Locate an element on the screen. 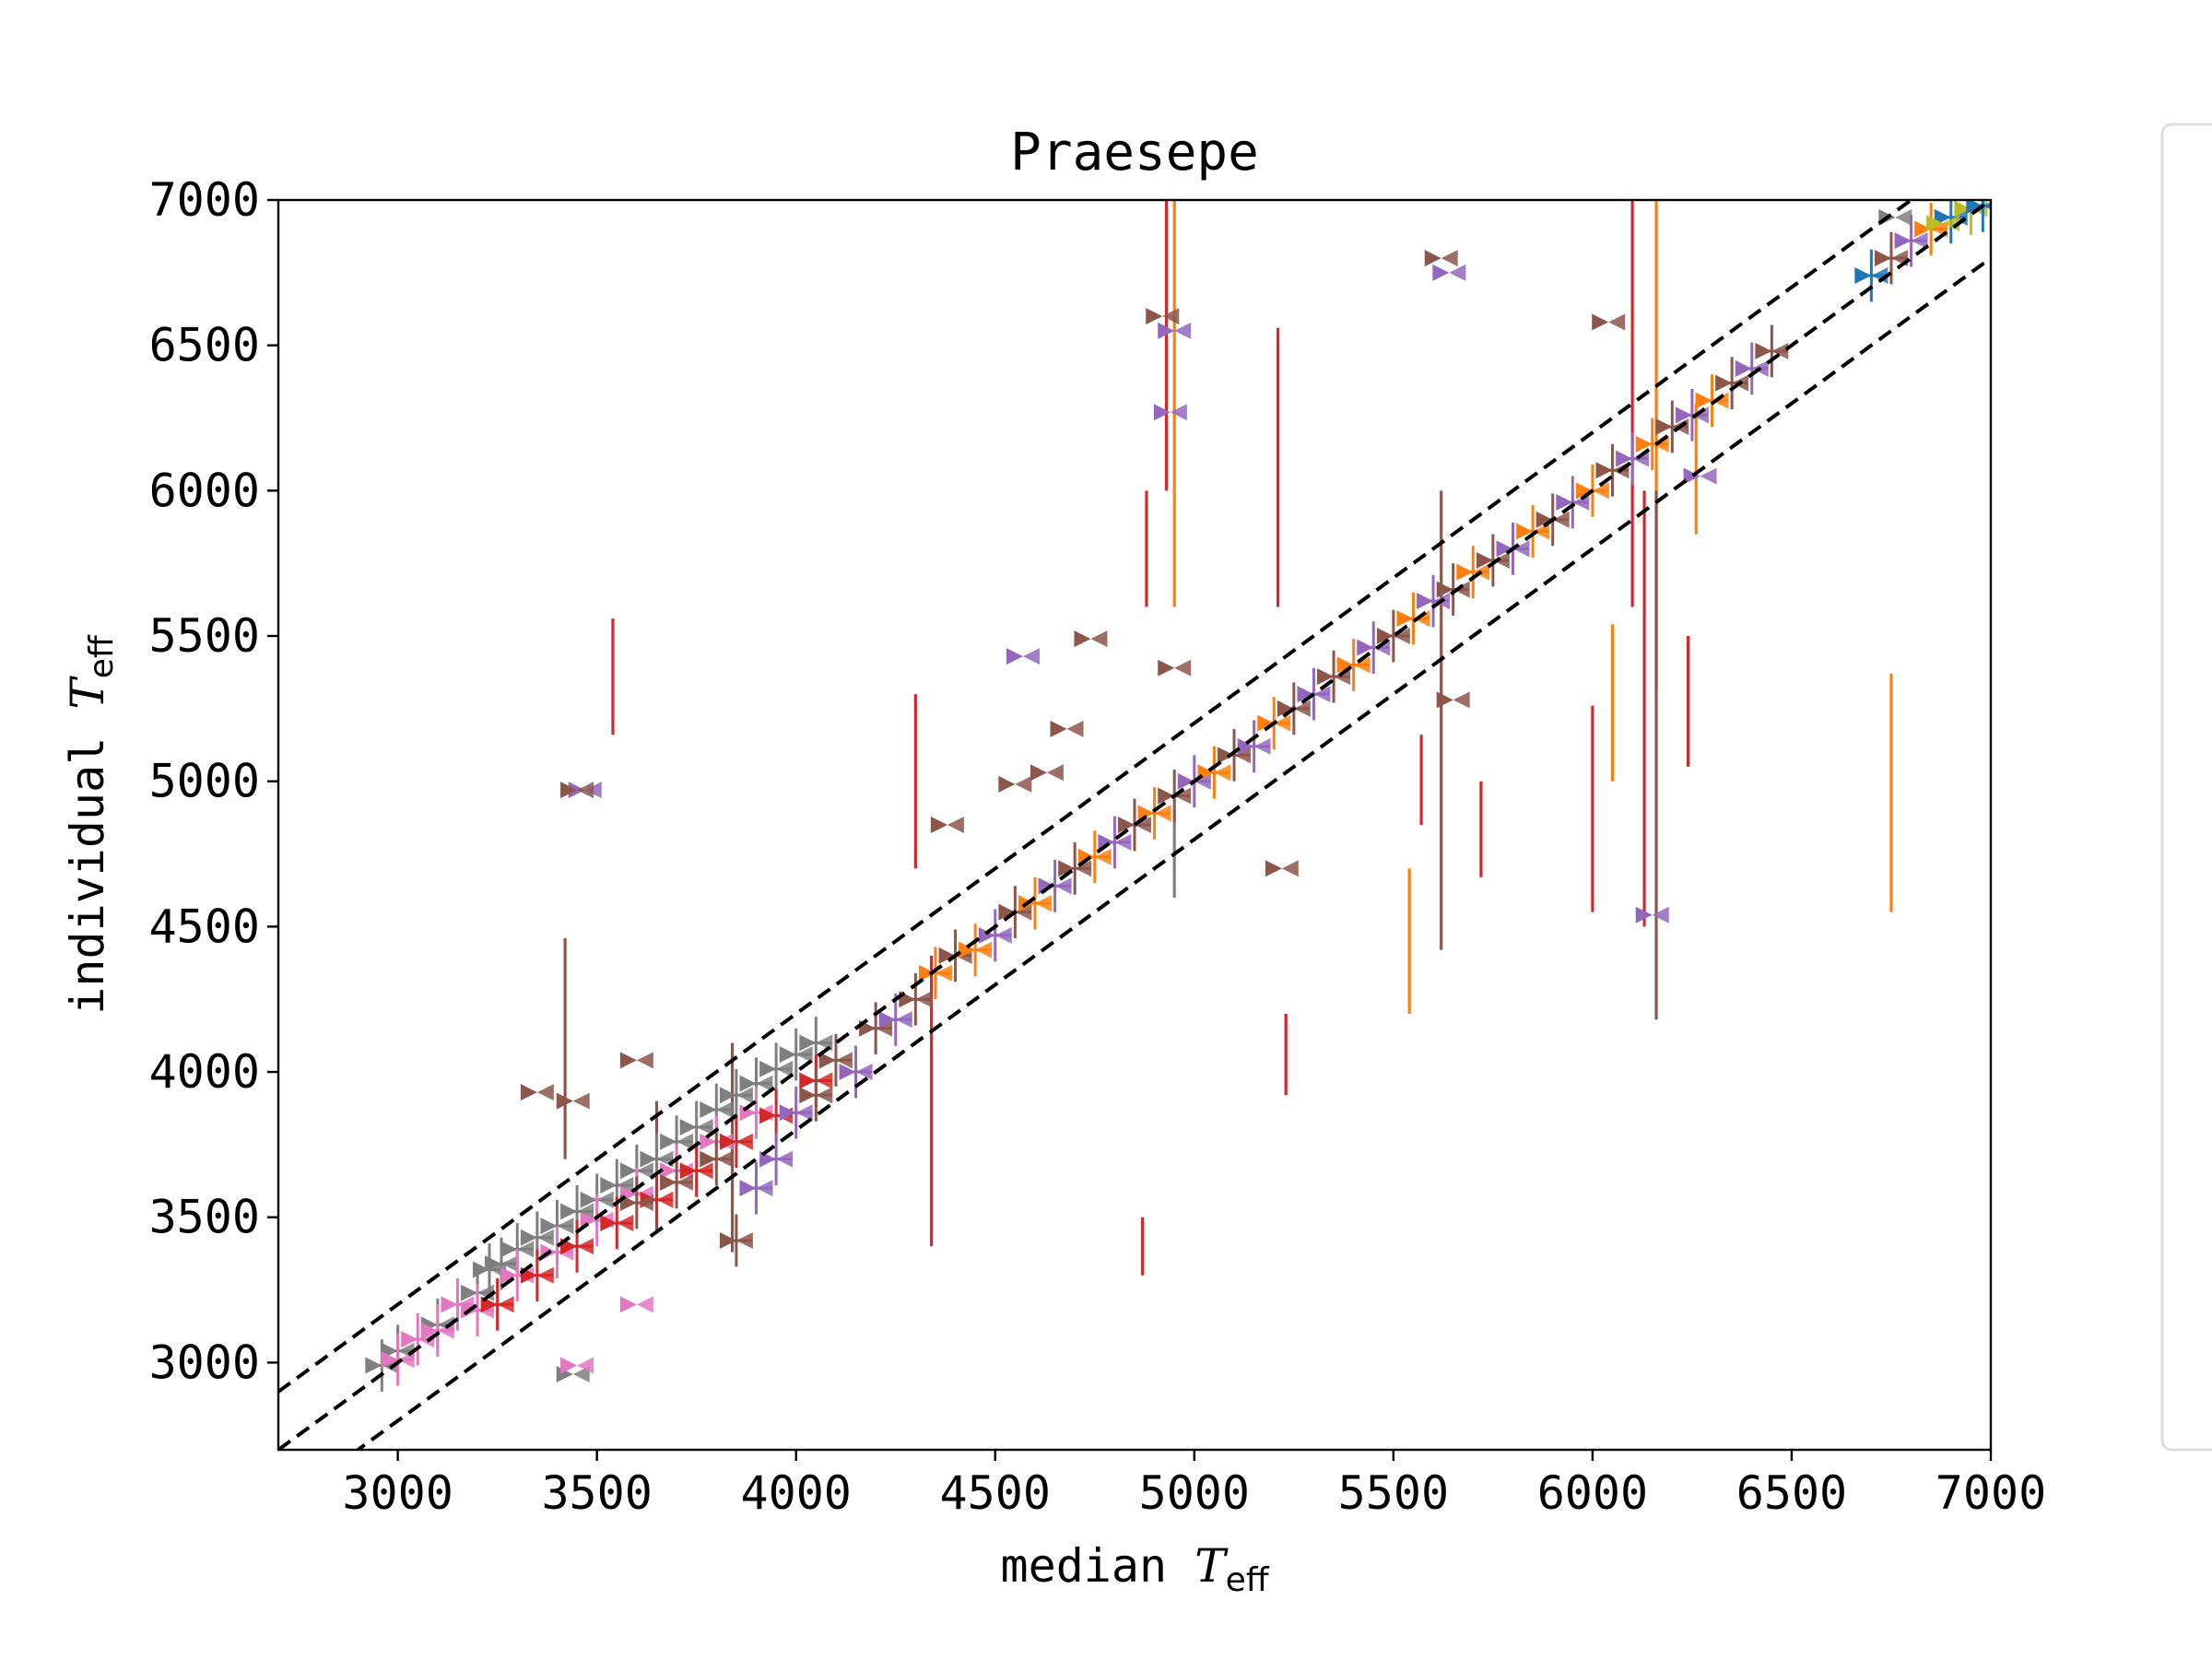  chart-title: Praesepe is located at coordinates (1134, 152).